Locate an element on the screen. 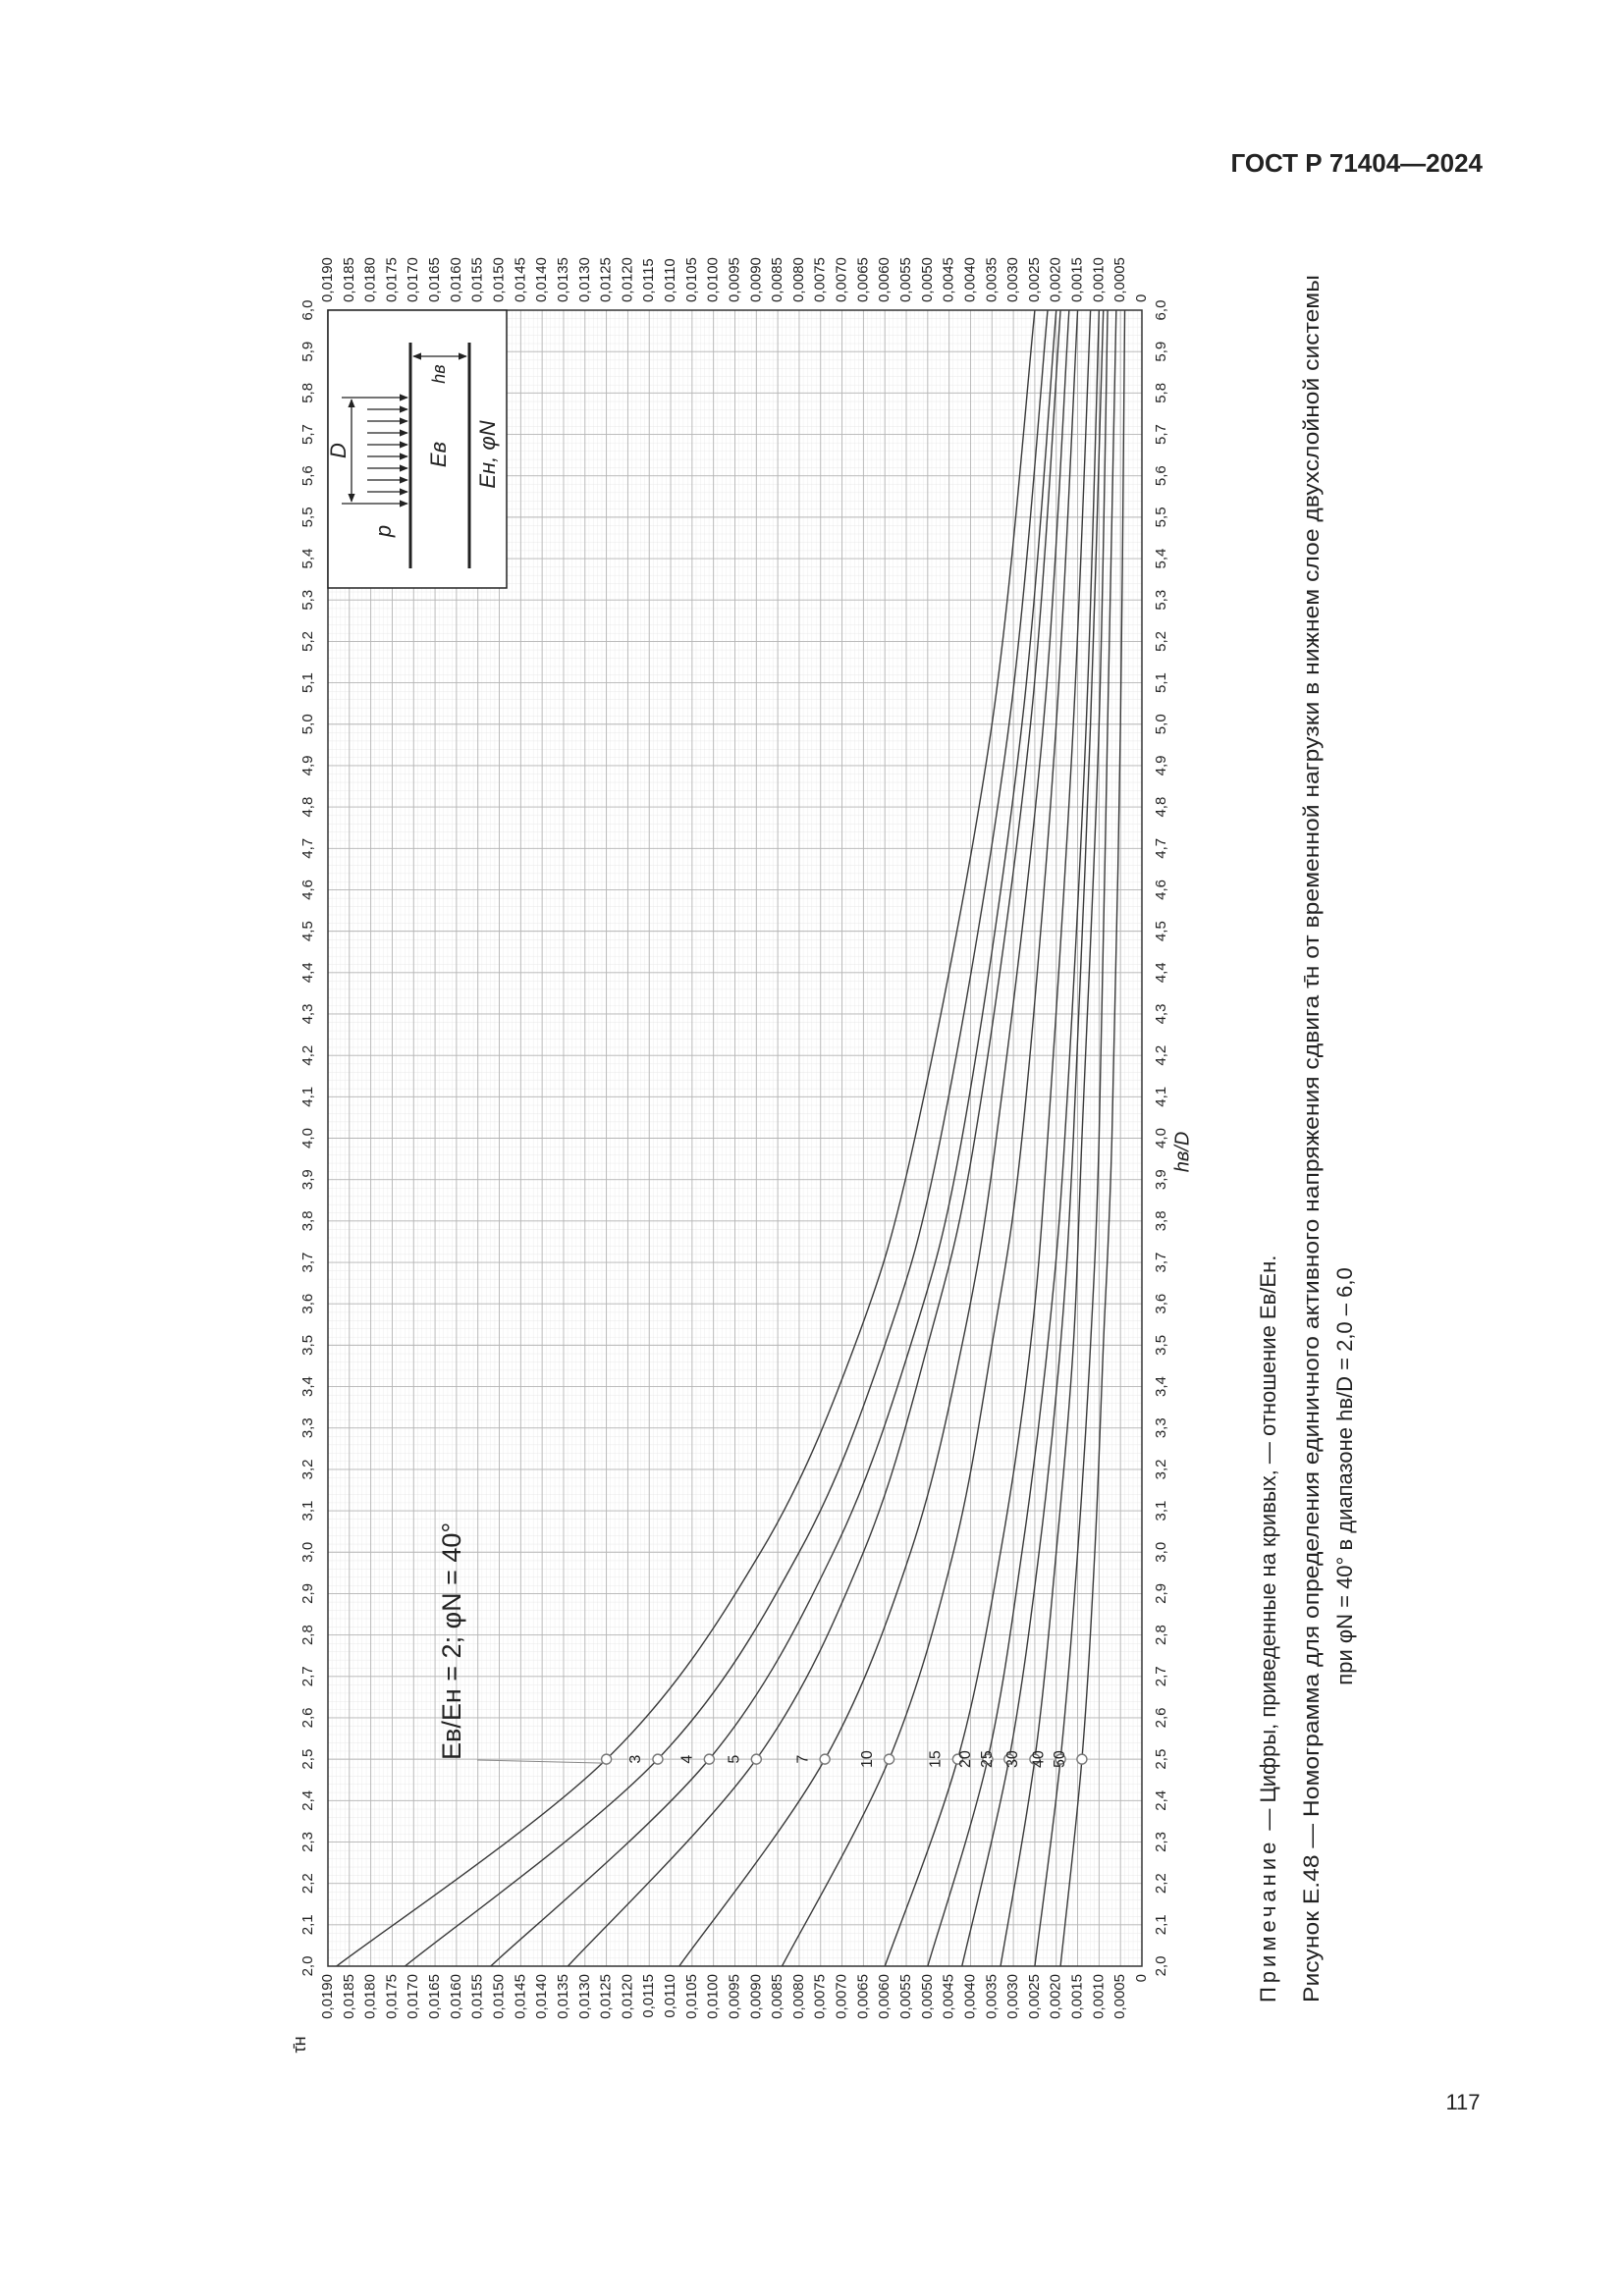  x-tick-label: 5,4 is located at coordinates (1161, 559).